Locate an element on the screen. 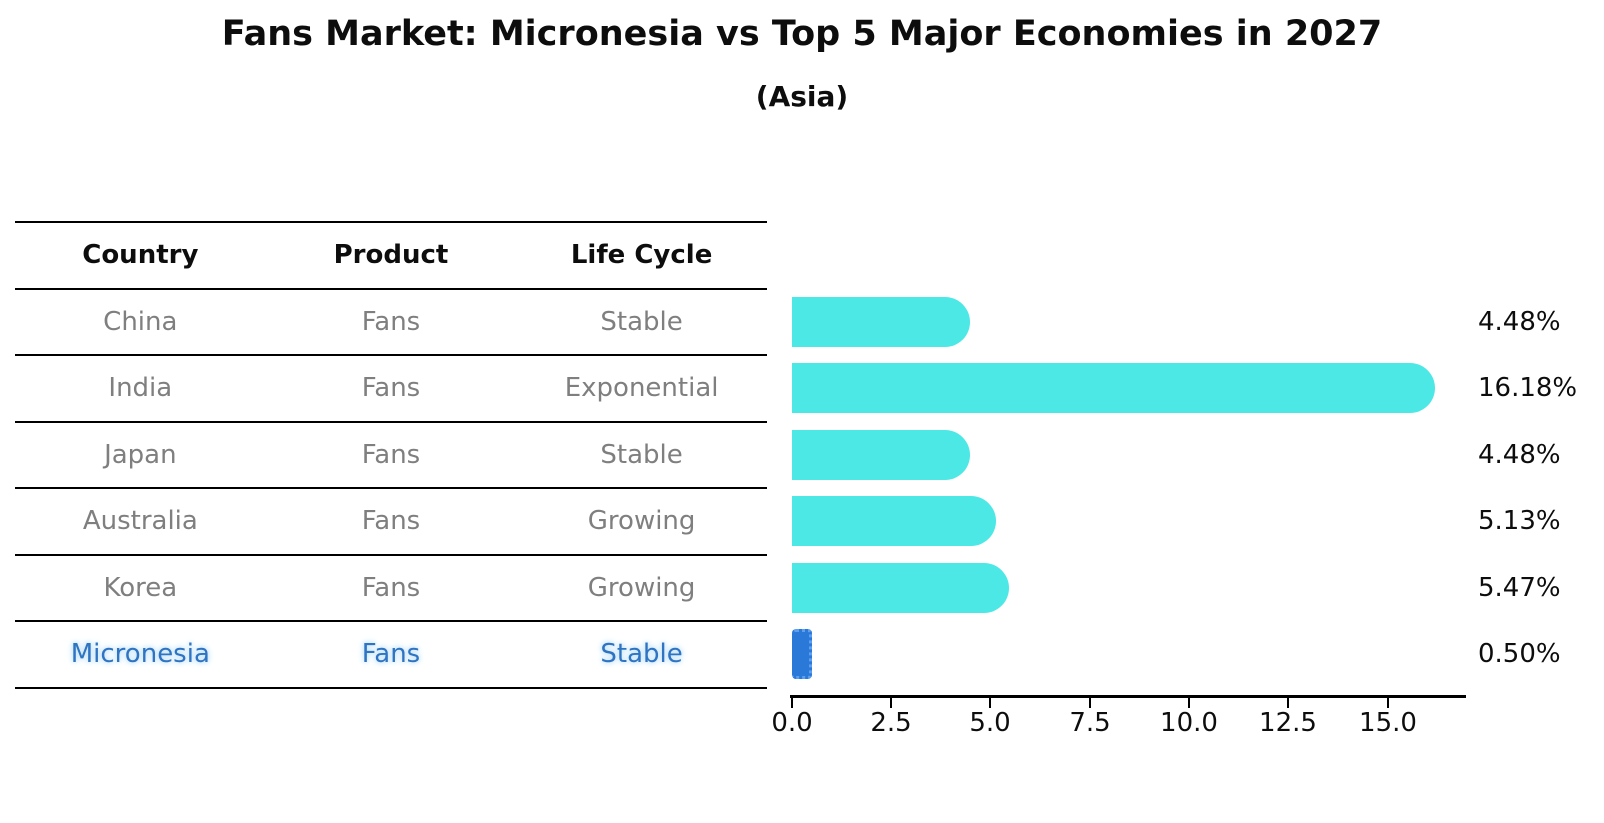  bar-value-label: 16.18% is located at coordinates (1528, 388).